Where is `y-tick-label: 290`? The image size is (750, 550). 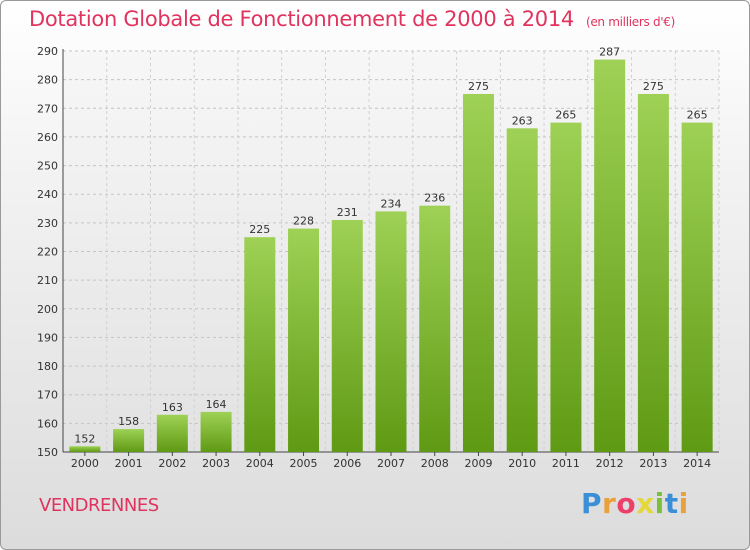
y-tick-label: 290 is located at coordinates (47, 51).